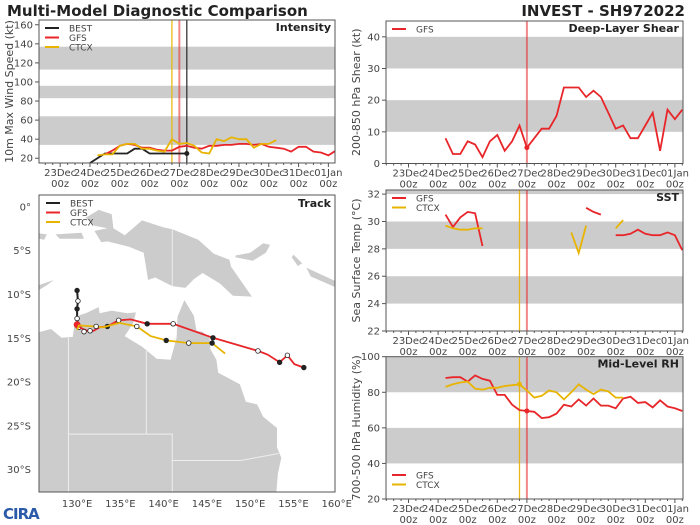 Image resolution: width=700 pixels, height=525 pixels. What do you see at coordinates (667, 197) in the screenshot?
I see `panel-title: SST` at bounding box center [667, 197].